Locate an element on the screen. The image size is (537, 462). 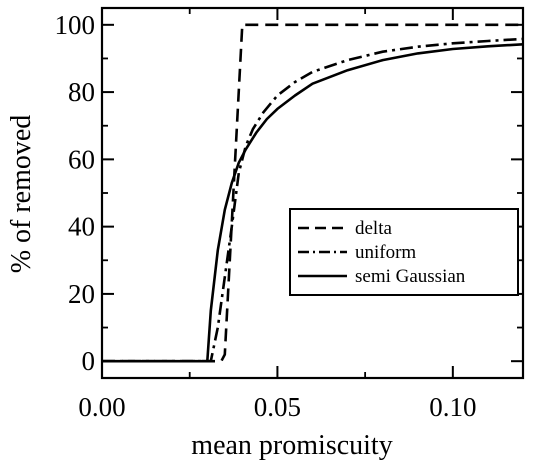
legend-label-uniform: uniform is located at coordinates (385, 252).